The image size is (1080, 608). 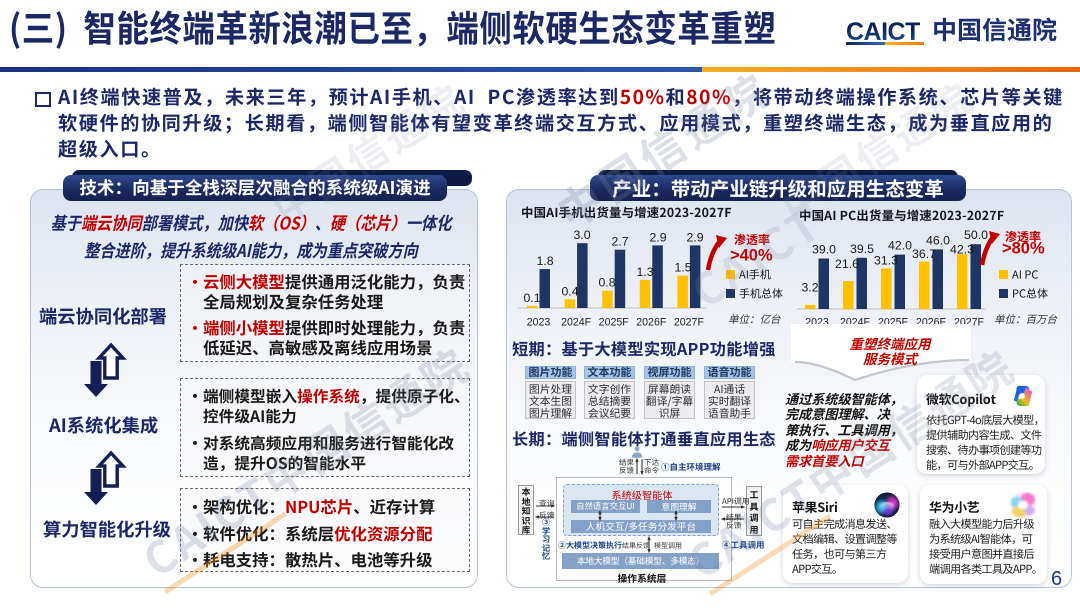 What do you see at coordinates (761, 294) in the screenshot?
I see `svg-text: 手机总体` at bounding box center [761, 294].